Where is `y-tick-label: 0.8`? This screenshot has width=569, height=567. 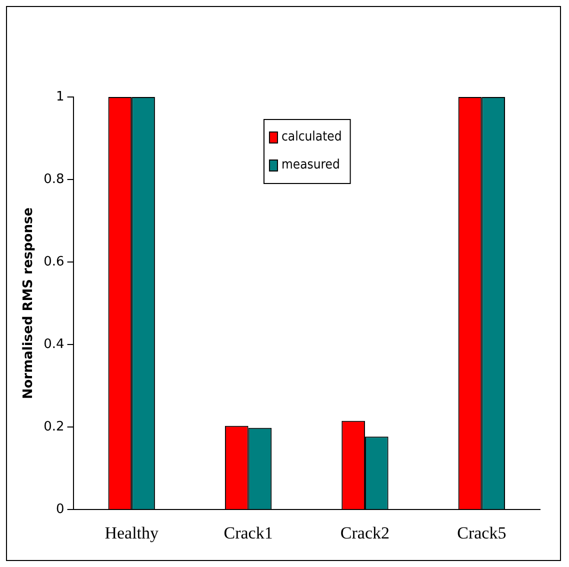 y-tick-label: 0.8 is located at coordinates (54, 179).